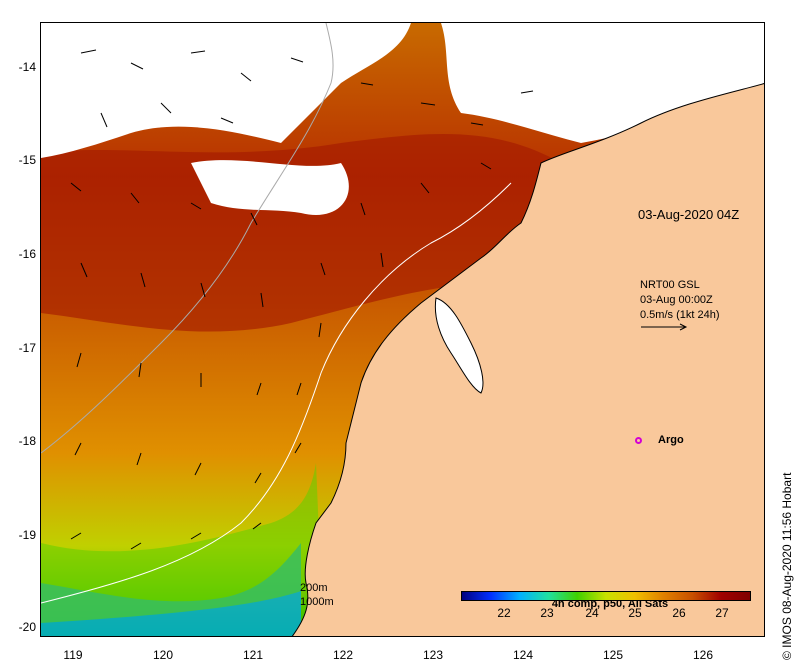 This screenshot has width=809, height=672. Describe the element at coordinates (676, 300) in the screenshot. I see `model-time: 03-Aug 00:00Z` at that location.